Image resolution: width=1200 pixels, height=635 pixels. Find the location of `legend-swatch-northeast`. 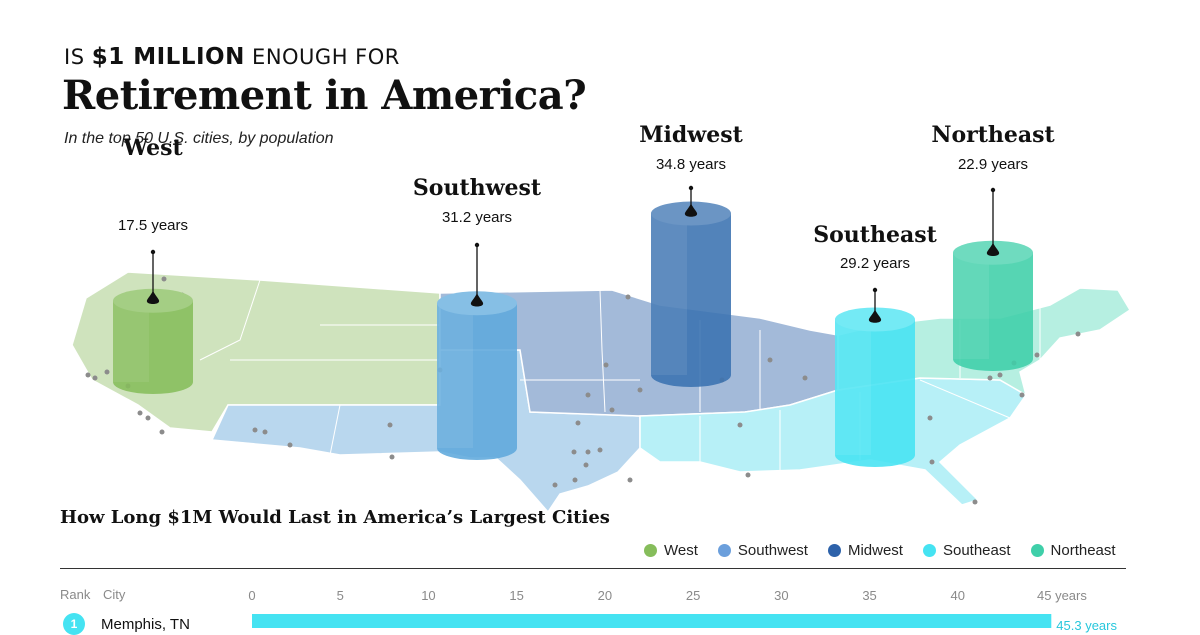

legend-swatch-northeast is located at coordinates (1037, 550).